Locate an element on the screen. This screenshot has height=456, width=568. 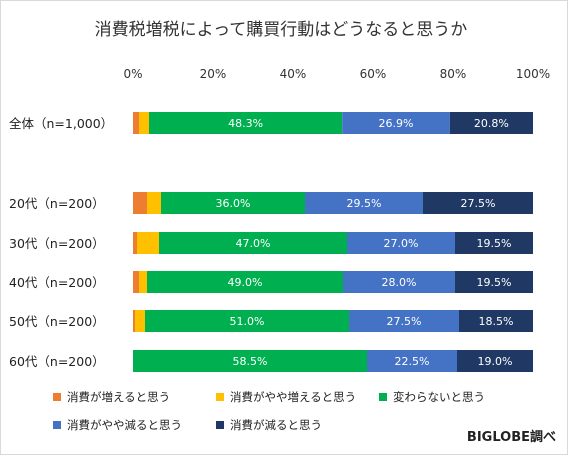
data-label: 20.8% is located at coordinates (491, 123).